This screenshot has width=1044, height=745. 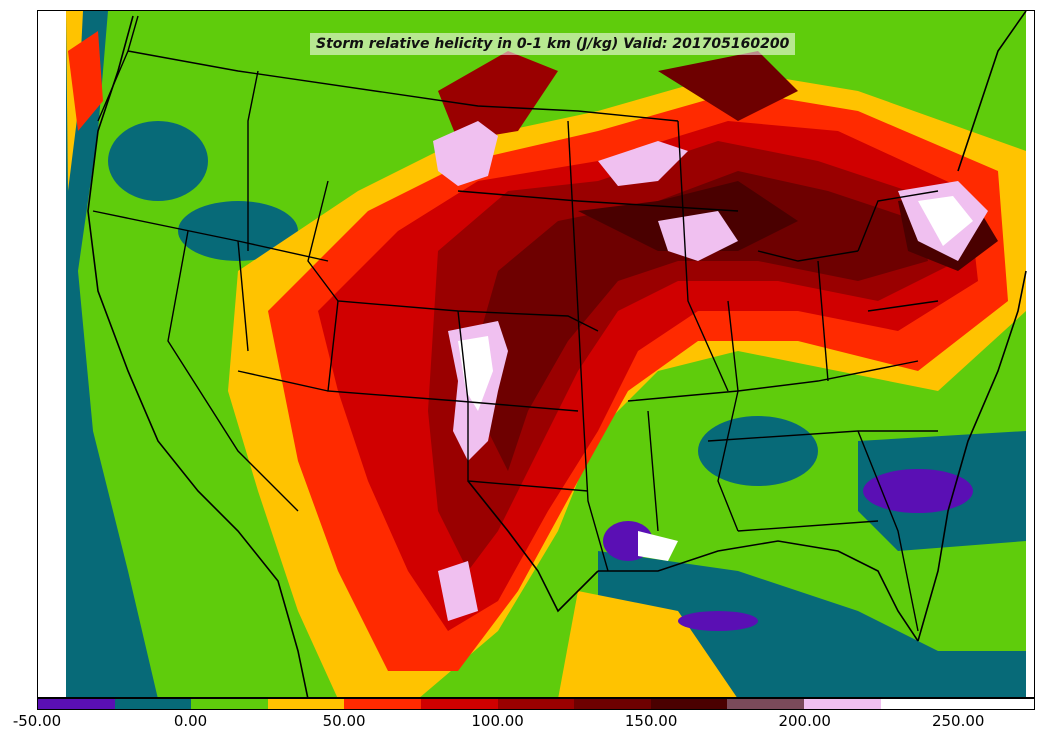 What do you see at coordinates (238, 231) in the screenshot?
I see `field-teal-intermountain` at bounding box center [238, 231].